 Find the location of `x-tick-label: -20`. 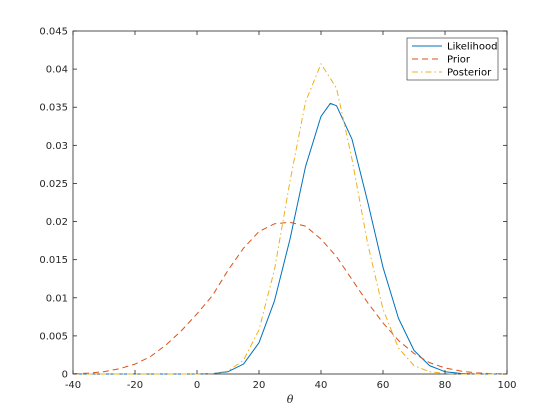

x-tick-label: -20 is located at coordinates (135, 385).